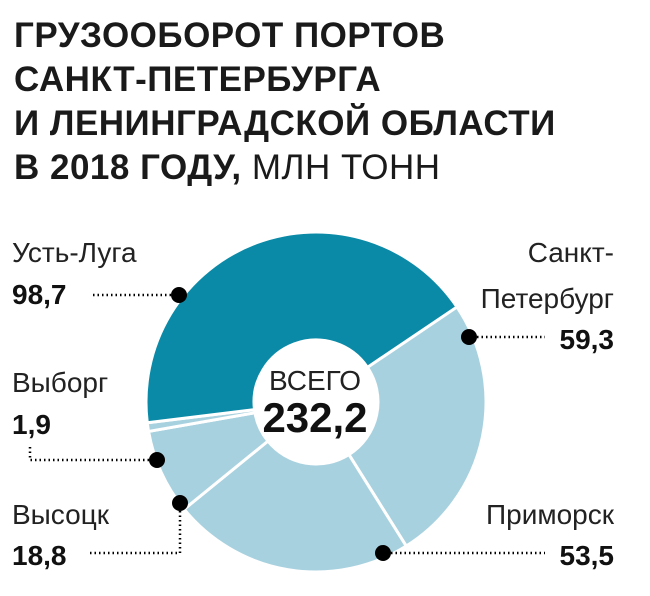 This screenshot has width=650, height=596. I want to click on leader-line-выборг, so click(88, 453).